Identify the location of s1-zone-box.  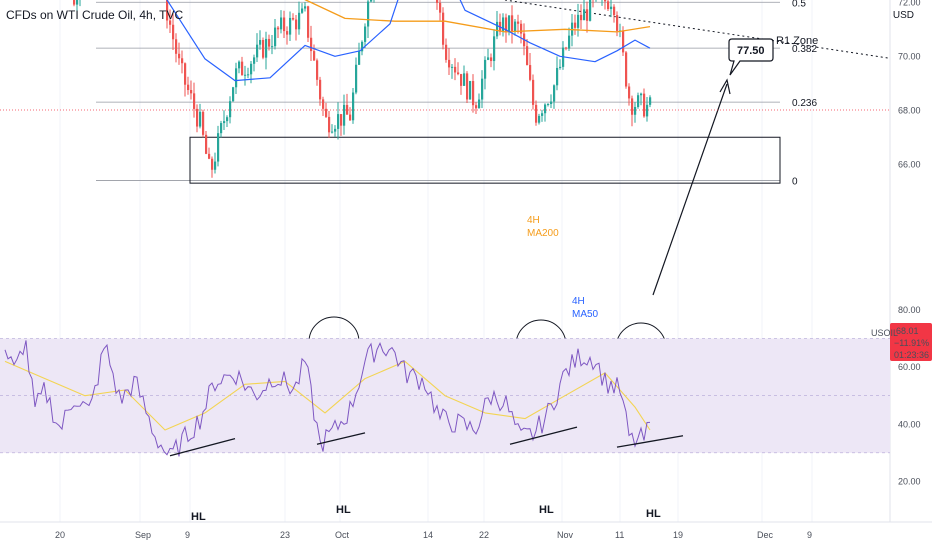
(485, 160).